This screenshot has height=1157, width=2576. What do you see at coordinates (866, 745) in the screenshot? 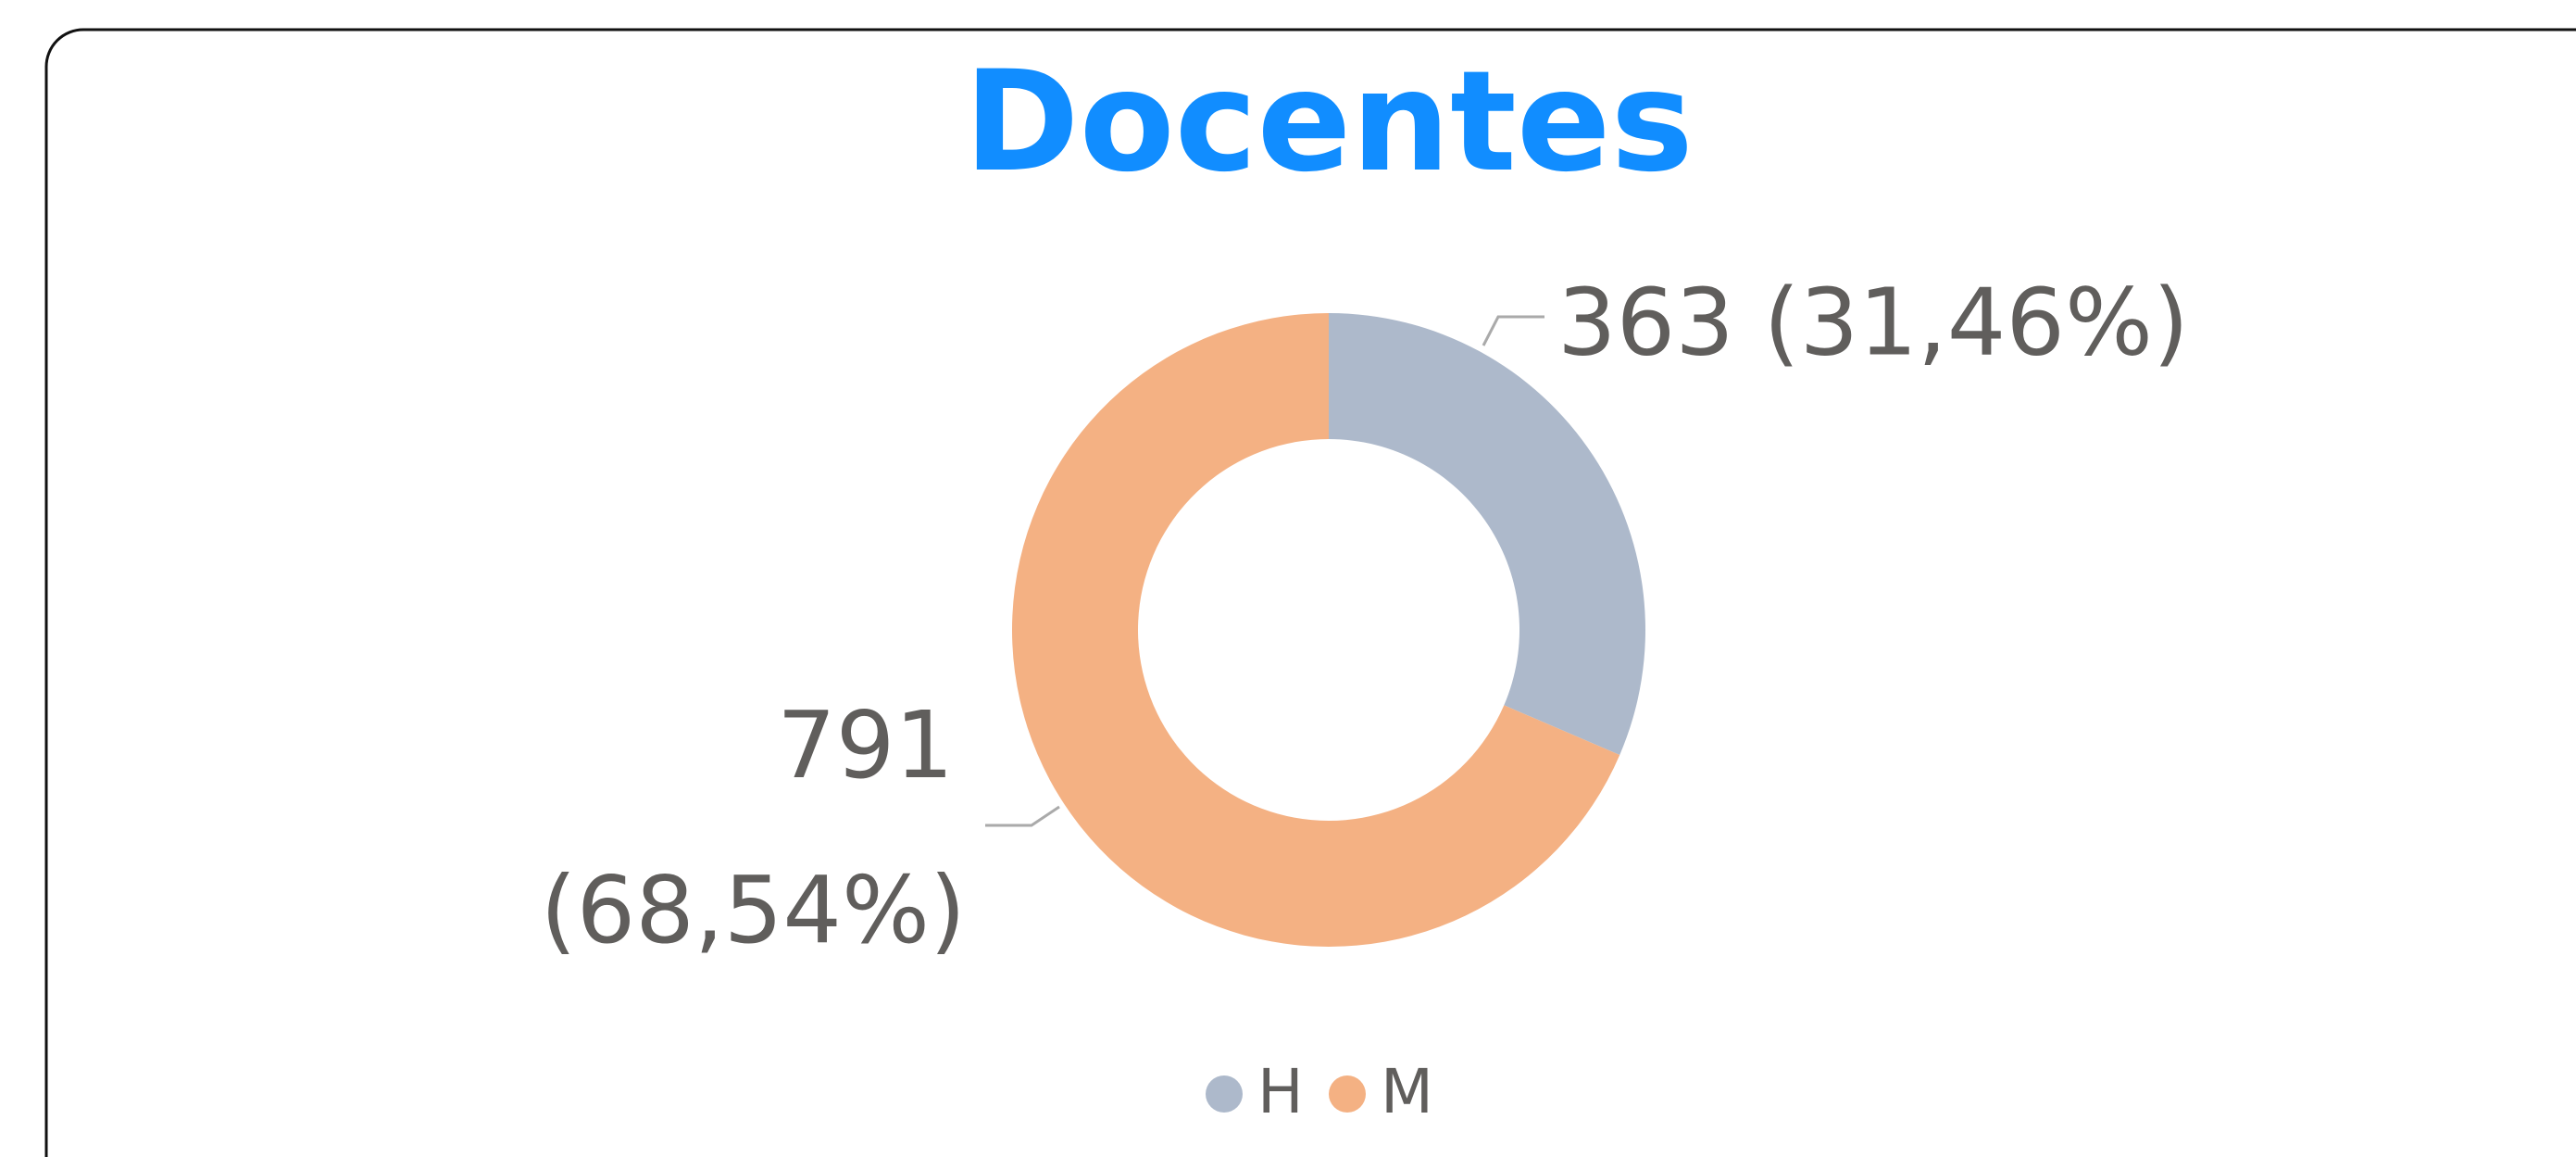
I see `data-label-line: 791` at bounding box center [866, 745].